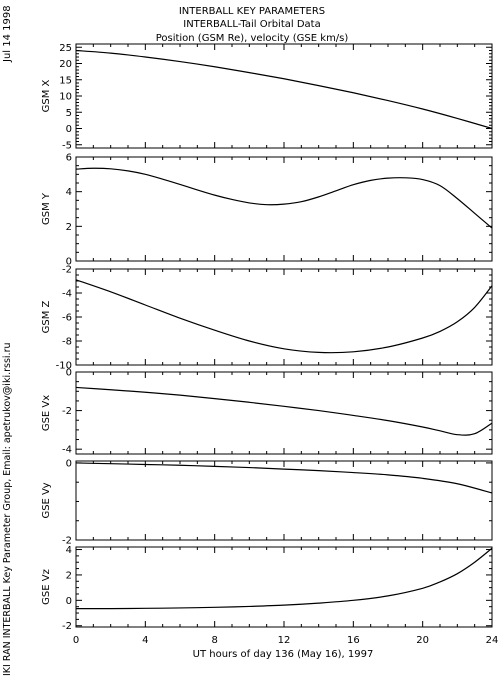 This screenshot has width=504, height=684. I want to click on x-tick-label: 4, so click(145, 640).